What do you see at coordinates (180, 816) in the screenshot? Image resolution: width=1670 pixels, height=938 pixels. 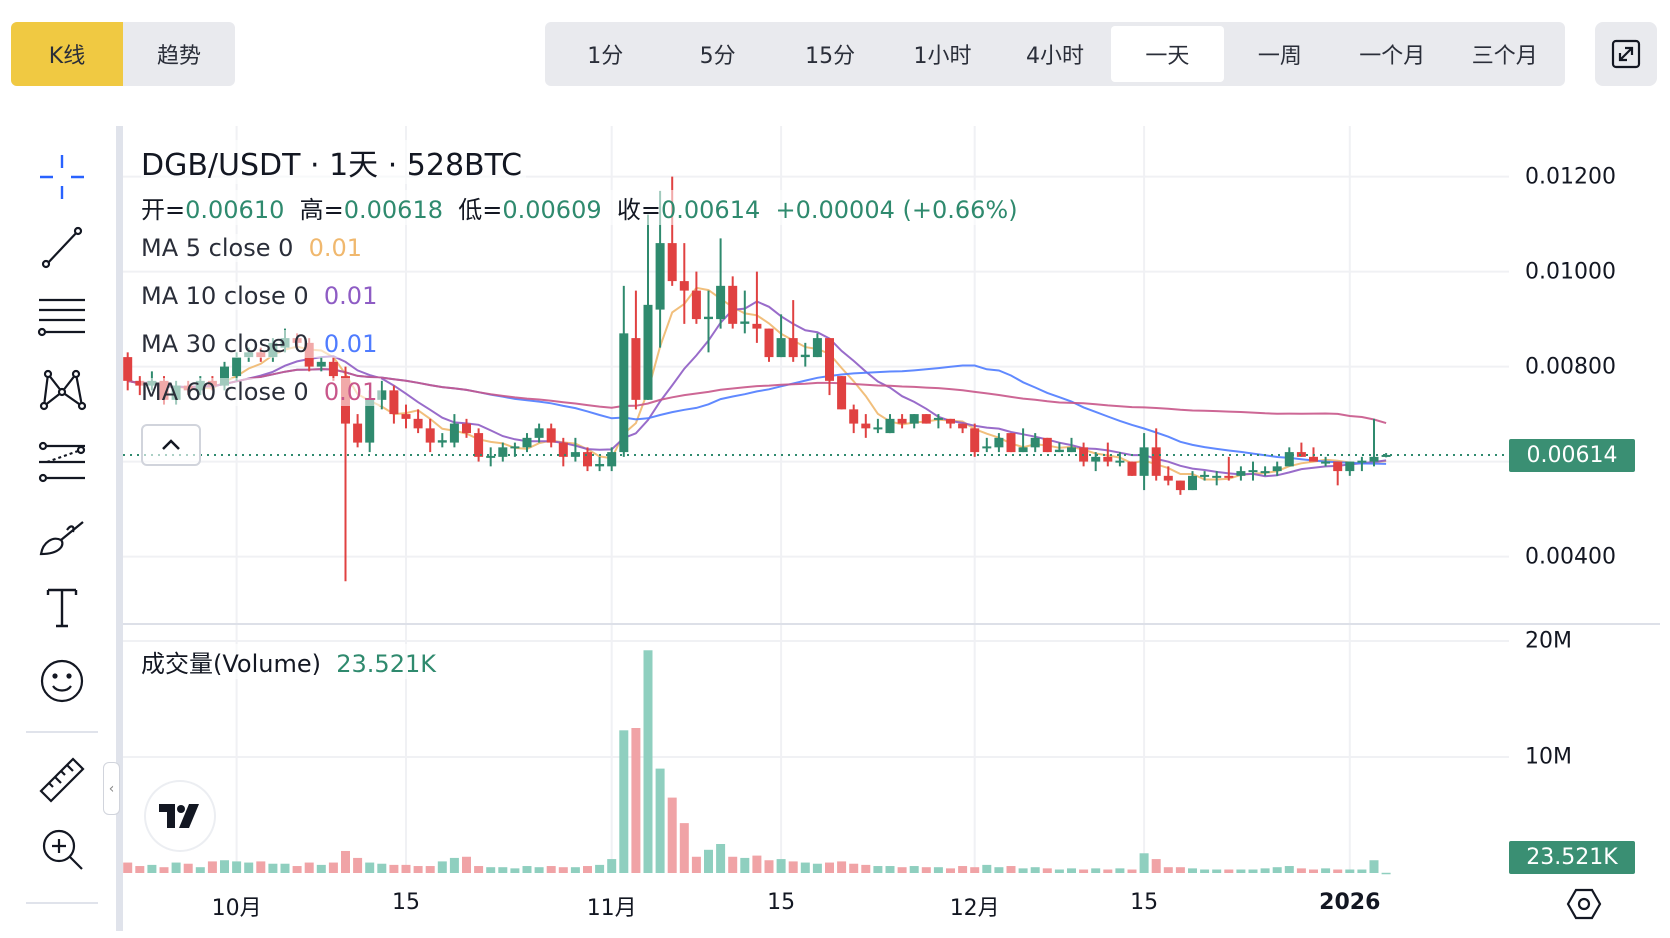 I see `tradingview-logo` at bounding box center [180, 816].